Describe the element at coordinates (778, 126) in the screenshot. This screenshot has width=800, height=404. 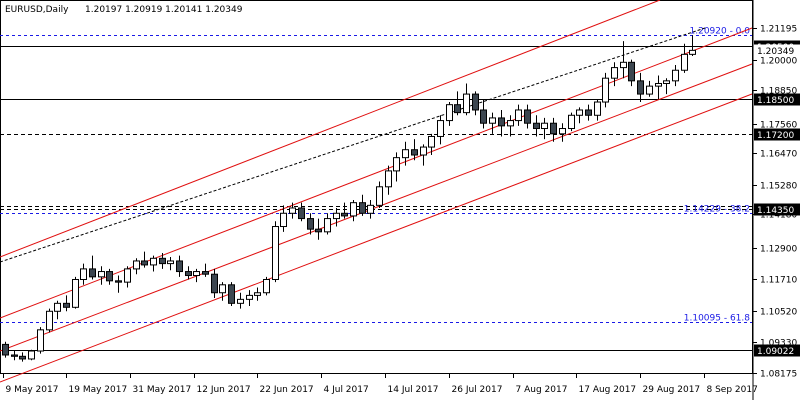
I see `price-tick-label: 1.17560` at that location.